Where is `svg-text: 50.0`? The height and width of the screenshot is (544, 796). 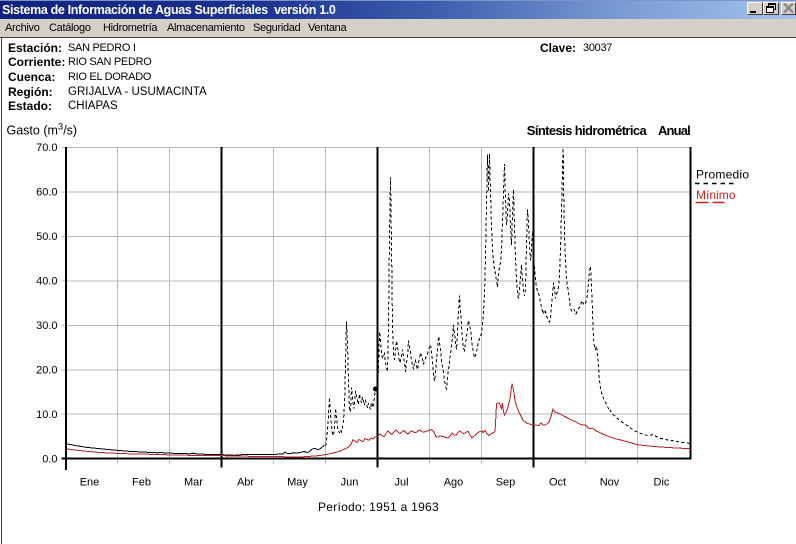 svg-text: 50.0 is located at coordinates (46, 237).